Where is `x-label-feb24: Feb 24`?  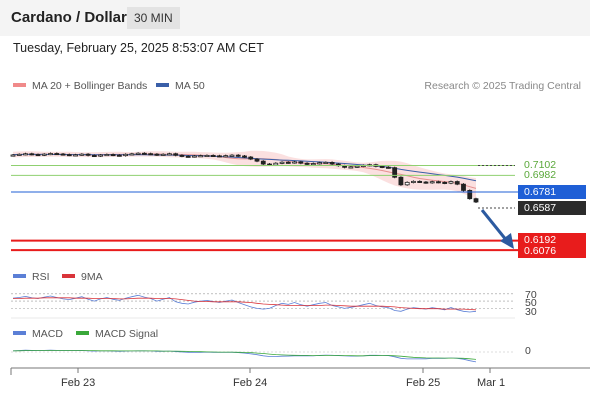 x-label-feb24: Feb 24 is located at coordinates (250, 383).